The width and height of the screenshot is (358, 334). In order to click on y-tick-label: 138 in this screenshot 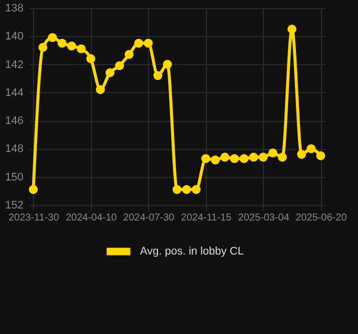, I will do `click(14, 8)`.